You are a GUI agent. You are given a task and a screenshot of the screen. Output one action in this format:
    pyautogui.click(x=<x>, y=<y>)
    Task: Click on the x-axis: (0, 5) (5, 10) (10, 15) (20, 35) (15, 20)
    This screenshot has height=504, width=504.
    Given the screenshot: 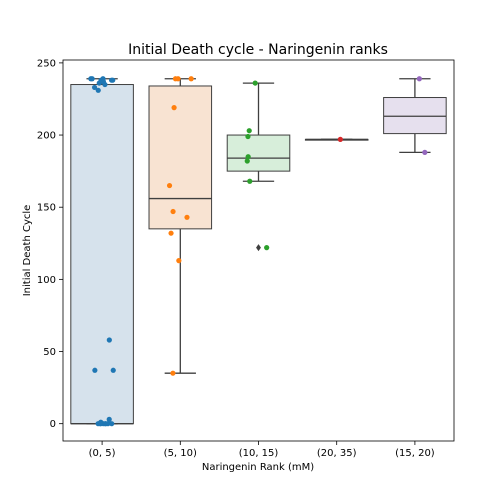 What is the action you would take?
    pyautogui.click(x=262, y=450)
    